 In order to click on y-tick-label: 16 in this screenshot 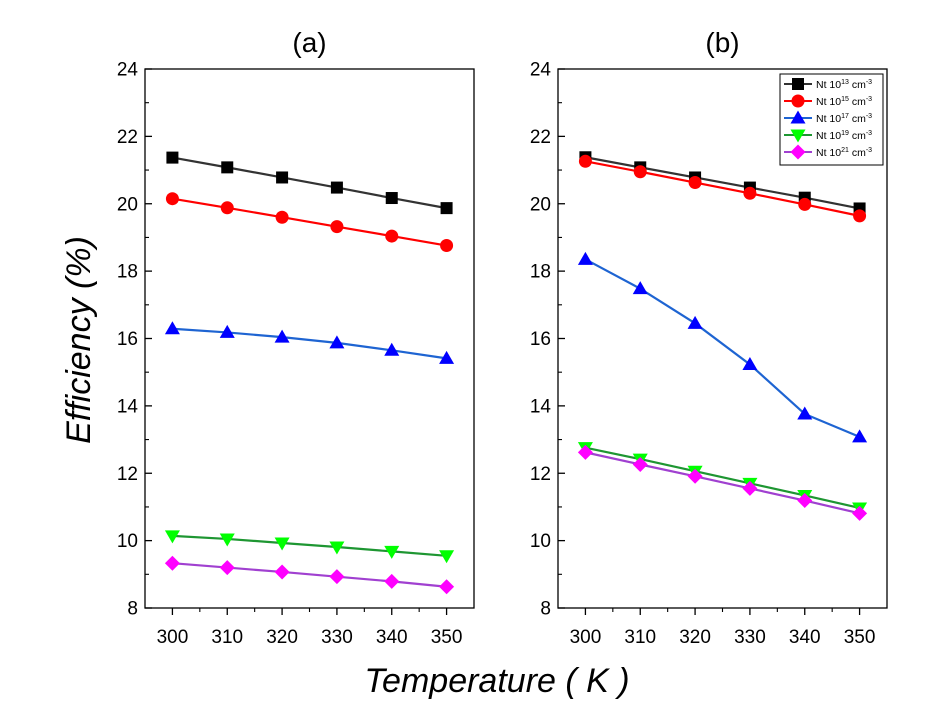, I will do `click(127, 339)`.